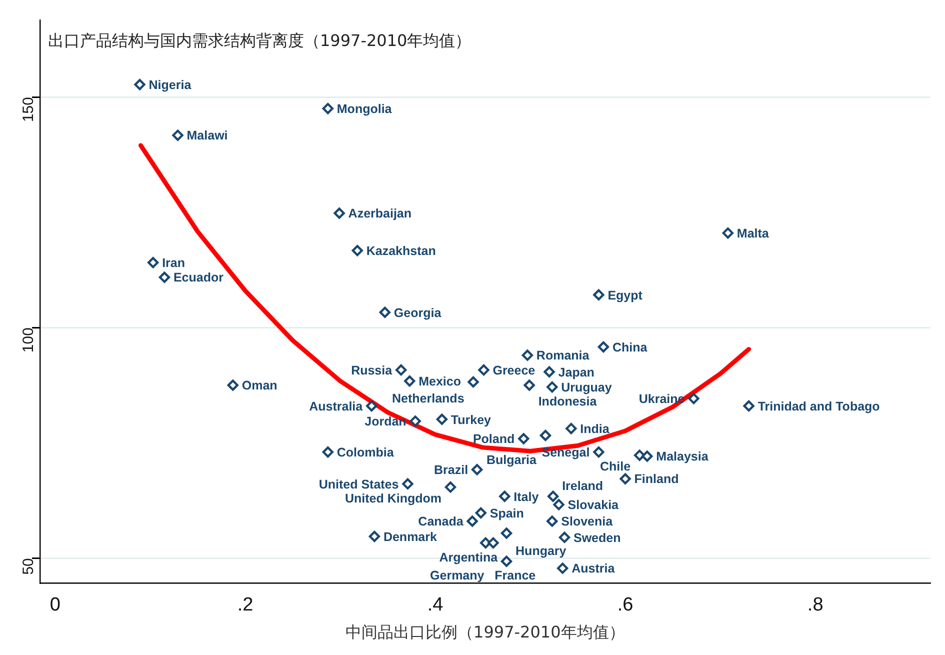 The image size is (945, 655). What do you see at coordinates (207, 135) in the screenshot?
I see `annotation: Malawi` at bounding box center [207, 135].